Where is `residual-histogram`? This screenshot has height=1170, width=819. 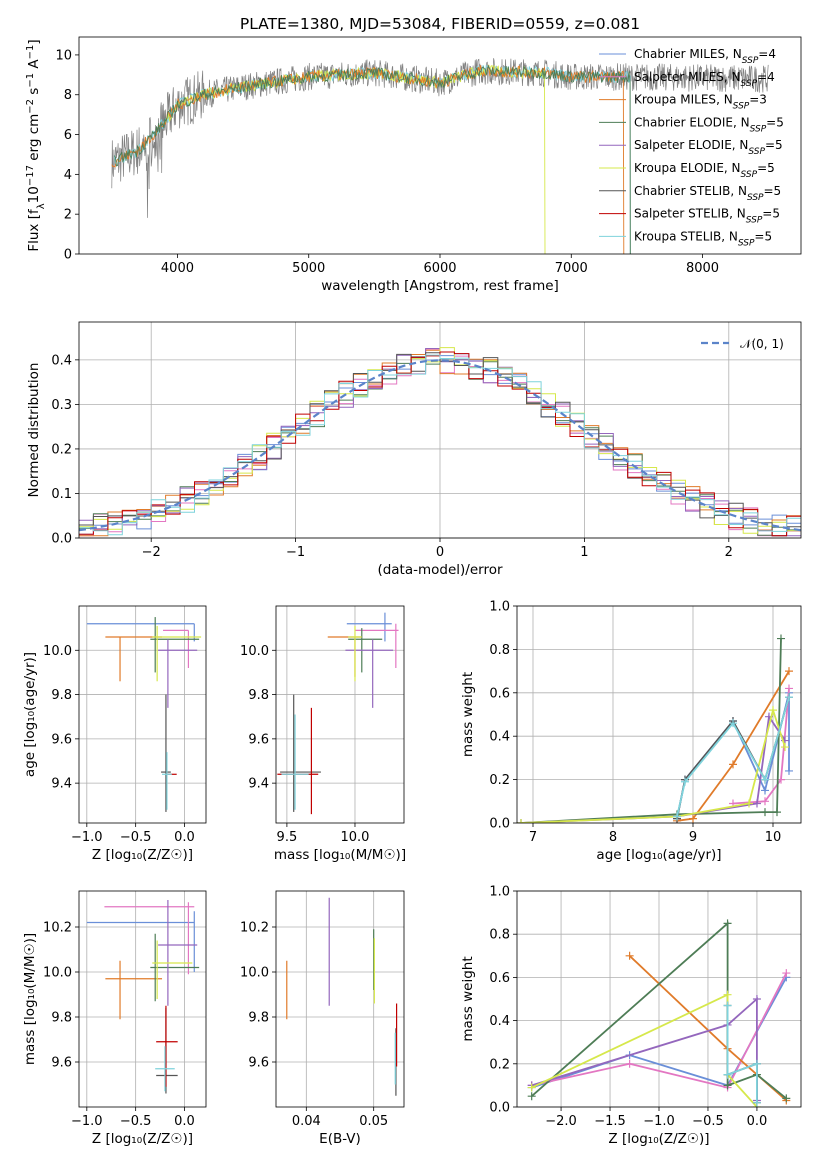 residual-histogram is located at coordinates (440, 445).